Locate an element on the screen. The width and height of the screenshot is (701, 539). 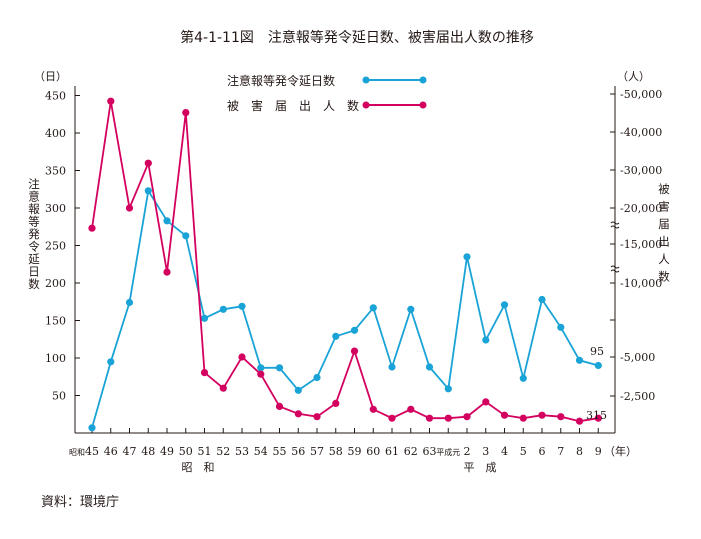
x-tick-label: 8 is located at coordinates (579, 451).